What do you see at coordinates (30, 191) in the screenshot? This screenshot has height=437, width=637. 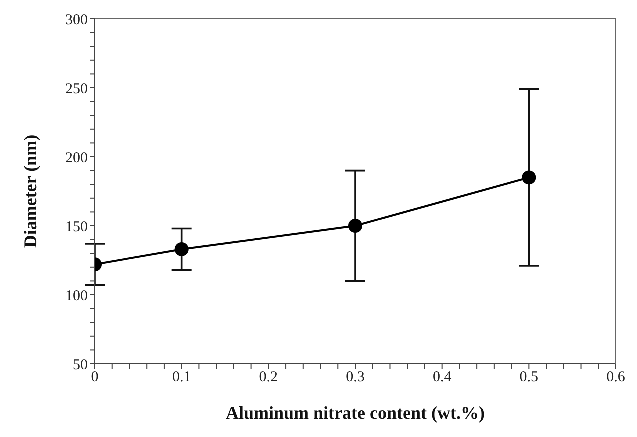 I see `y-axis-title: Diameter (nm)` at bounding box center [30, 191].